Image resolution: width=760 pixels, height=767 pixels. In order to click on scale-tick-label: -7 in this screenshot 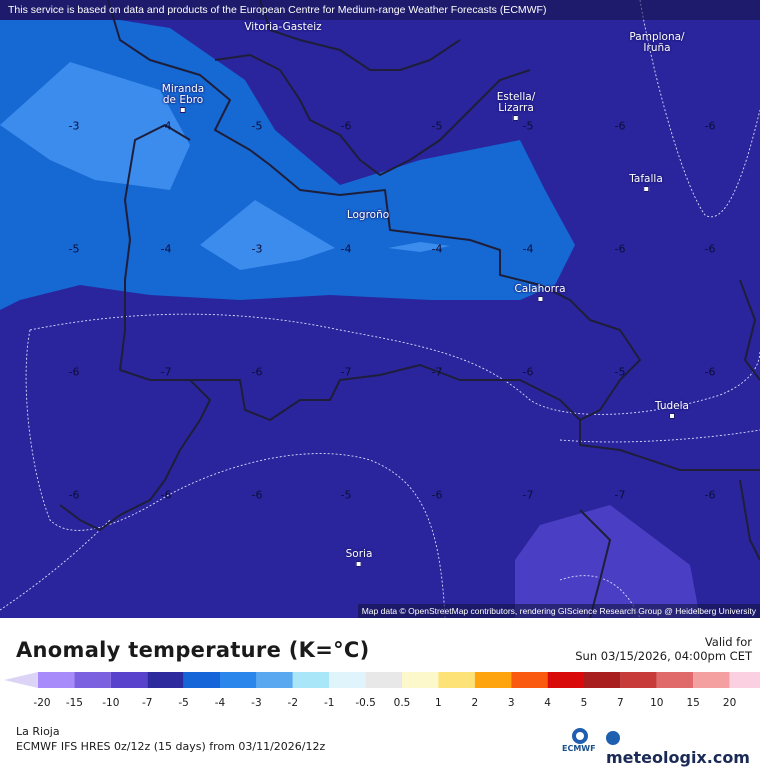, I will do `click(147, 703)`.